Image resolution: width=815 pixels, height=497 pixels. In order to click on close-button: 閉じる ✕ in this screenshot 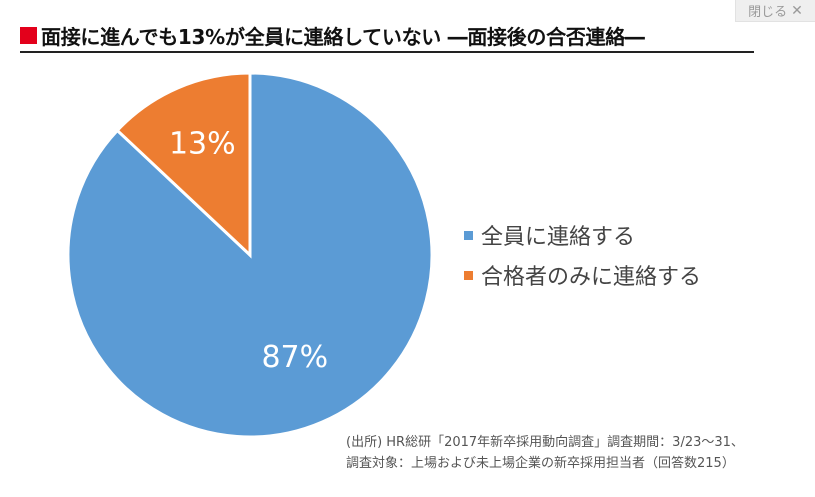, I will do `click(775, 11)`.